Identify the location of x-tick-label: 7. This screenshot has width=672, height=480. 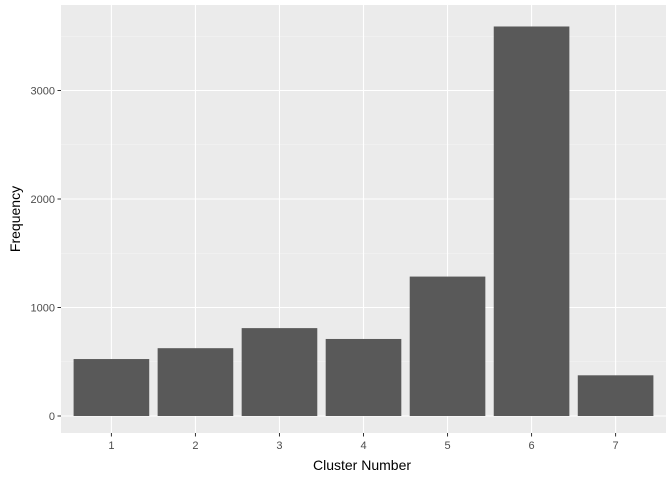
(616, 446).